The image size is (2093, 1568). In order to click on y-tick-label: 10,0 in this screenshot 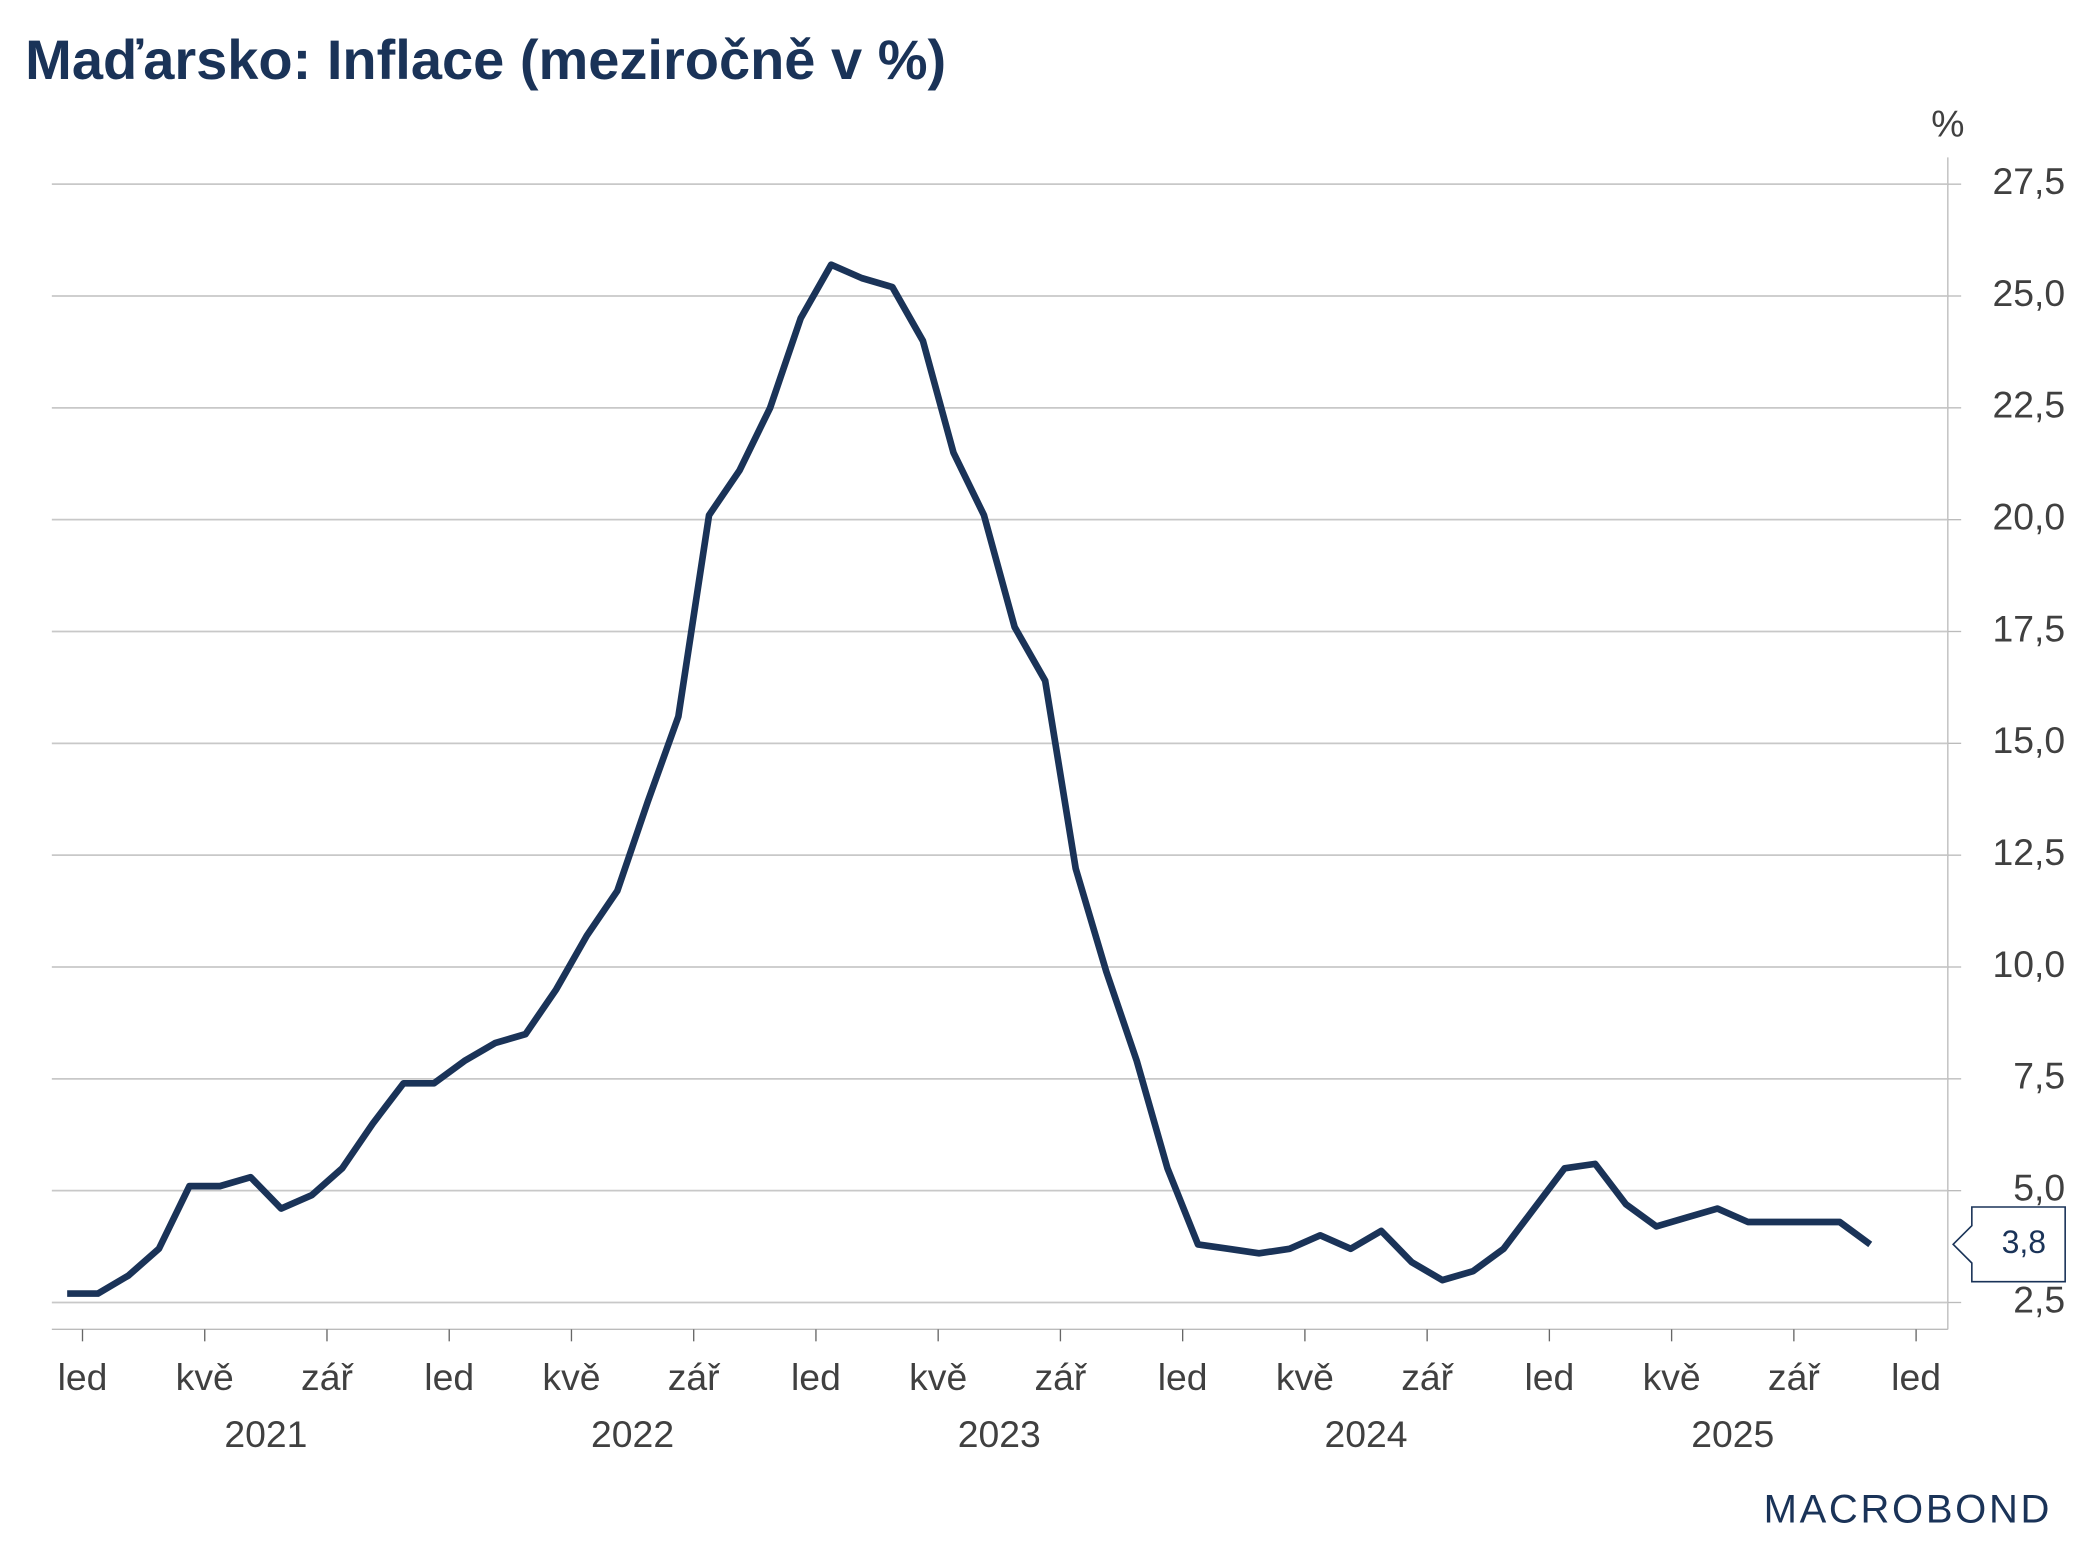, I will do `click(2029, 964)`.